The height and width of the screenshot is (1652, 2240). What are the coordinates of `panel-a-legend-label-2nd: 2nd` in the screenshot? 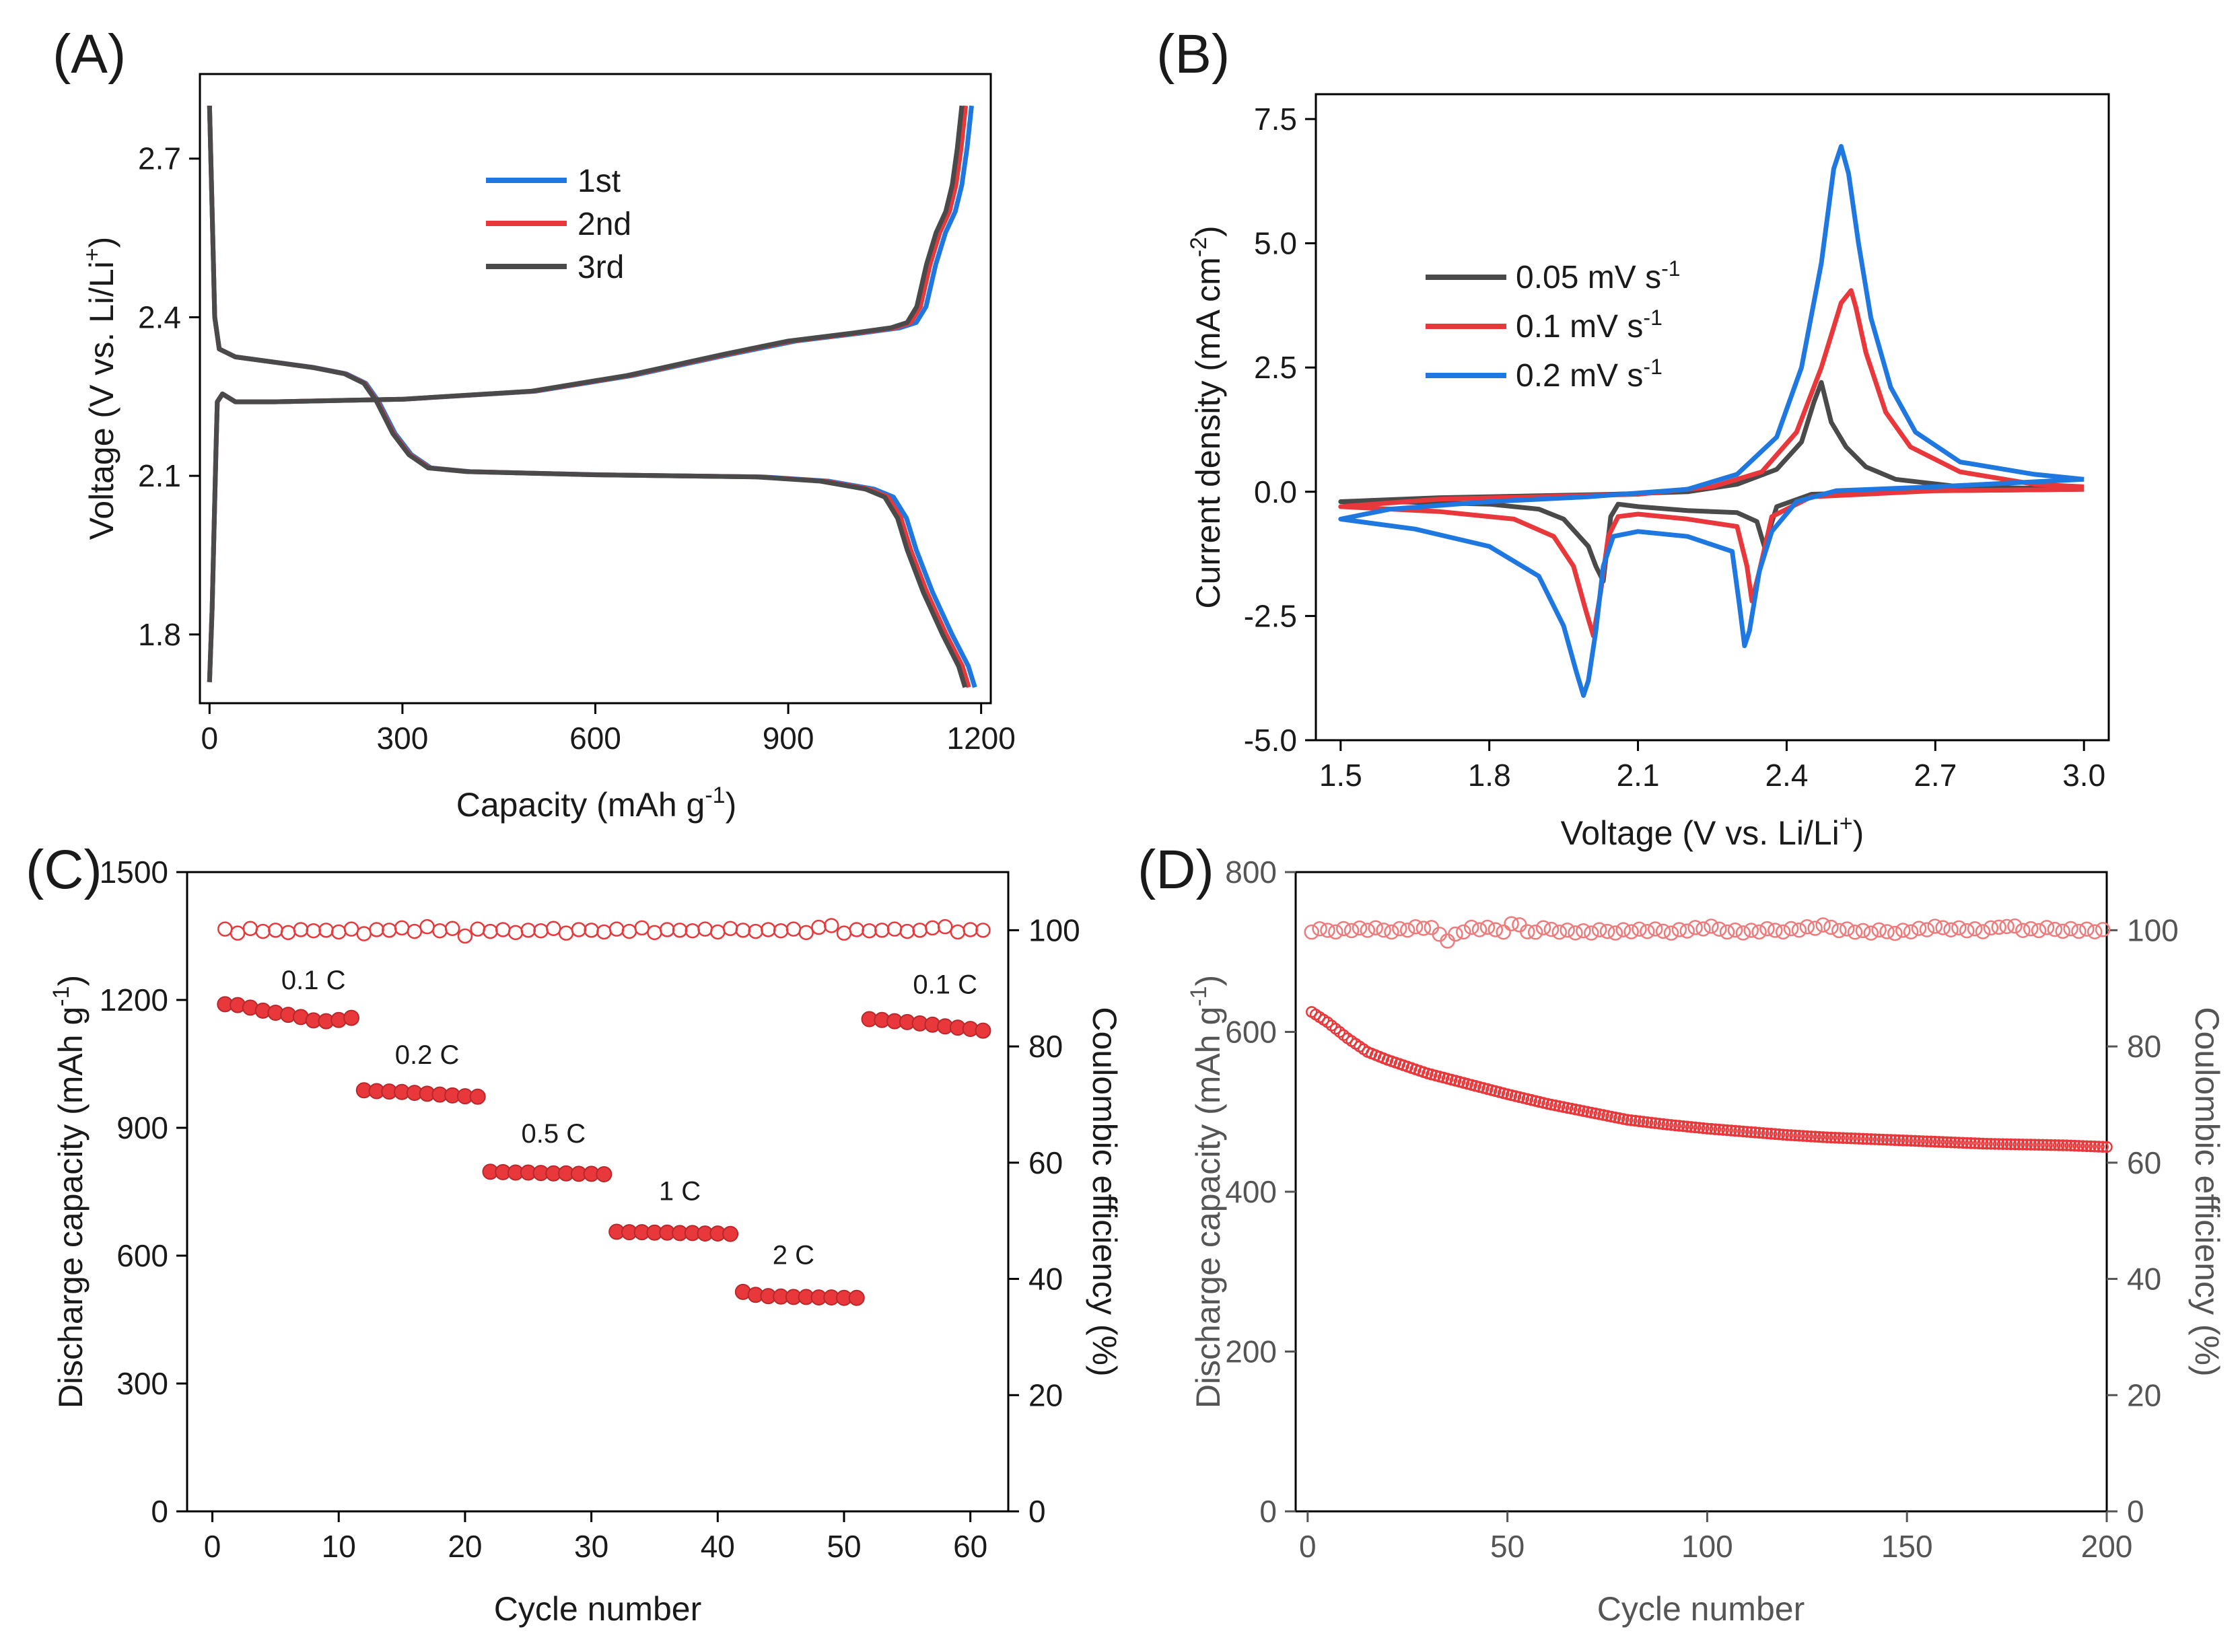 It's located at (605, 224).